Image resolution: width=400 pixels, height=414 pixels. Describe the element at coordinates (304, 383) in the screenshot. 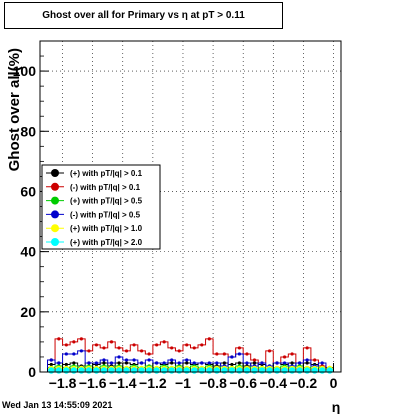

I see `x-tick-label: −0.2` at that location.